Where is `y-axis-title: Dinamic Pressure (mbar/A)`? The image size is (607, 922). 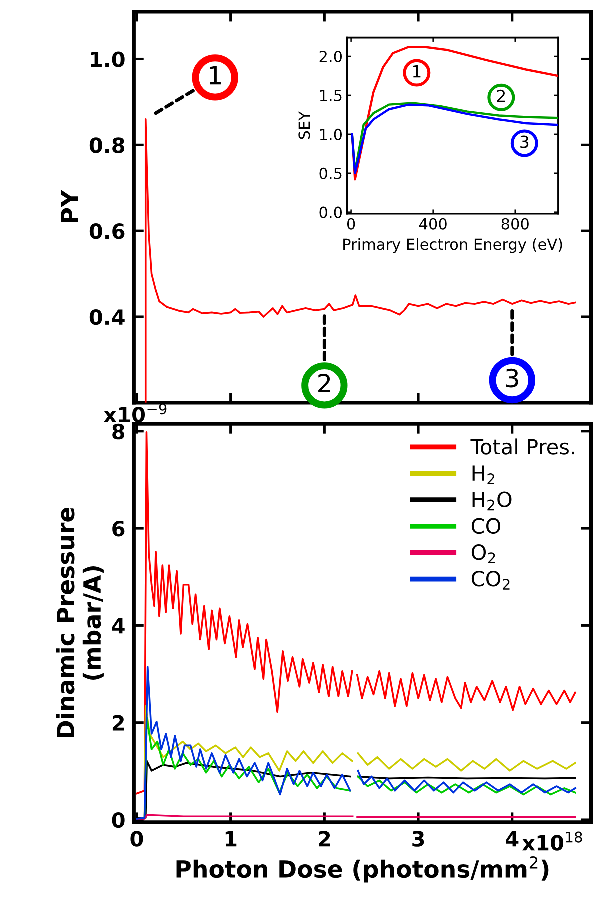
y-axis-title: Dinamic Pressure (mbar/A) is located at coordinates (80, 623).